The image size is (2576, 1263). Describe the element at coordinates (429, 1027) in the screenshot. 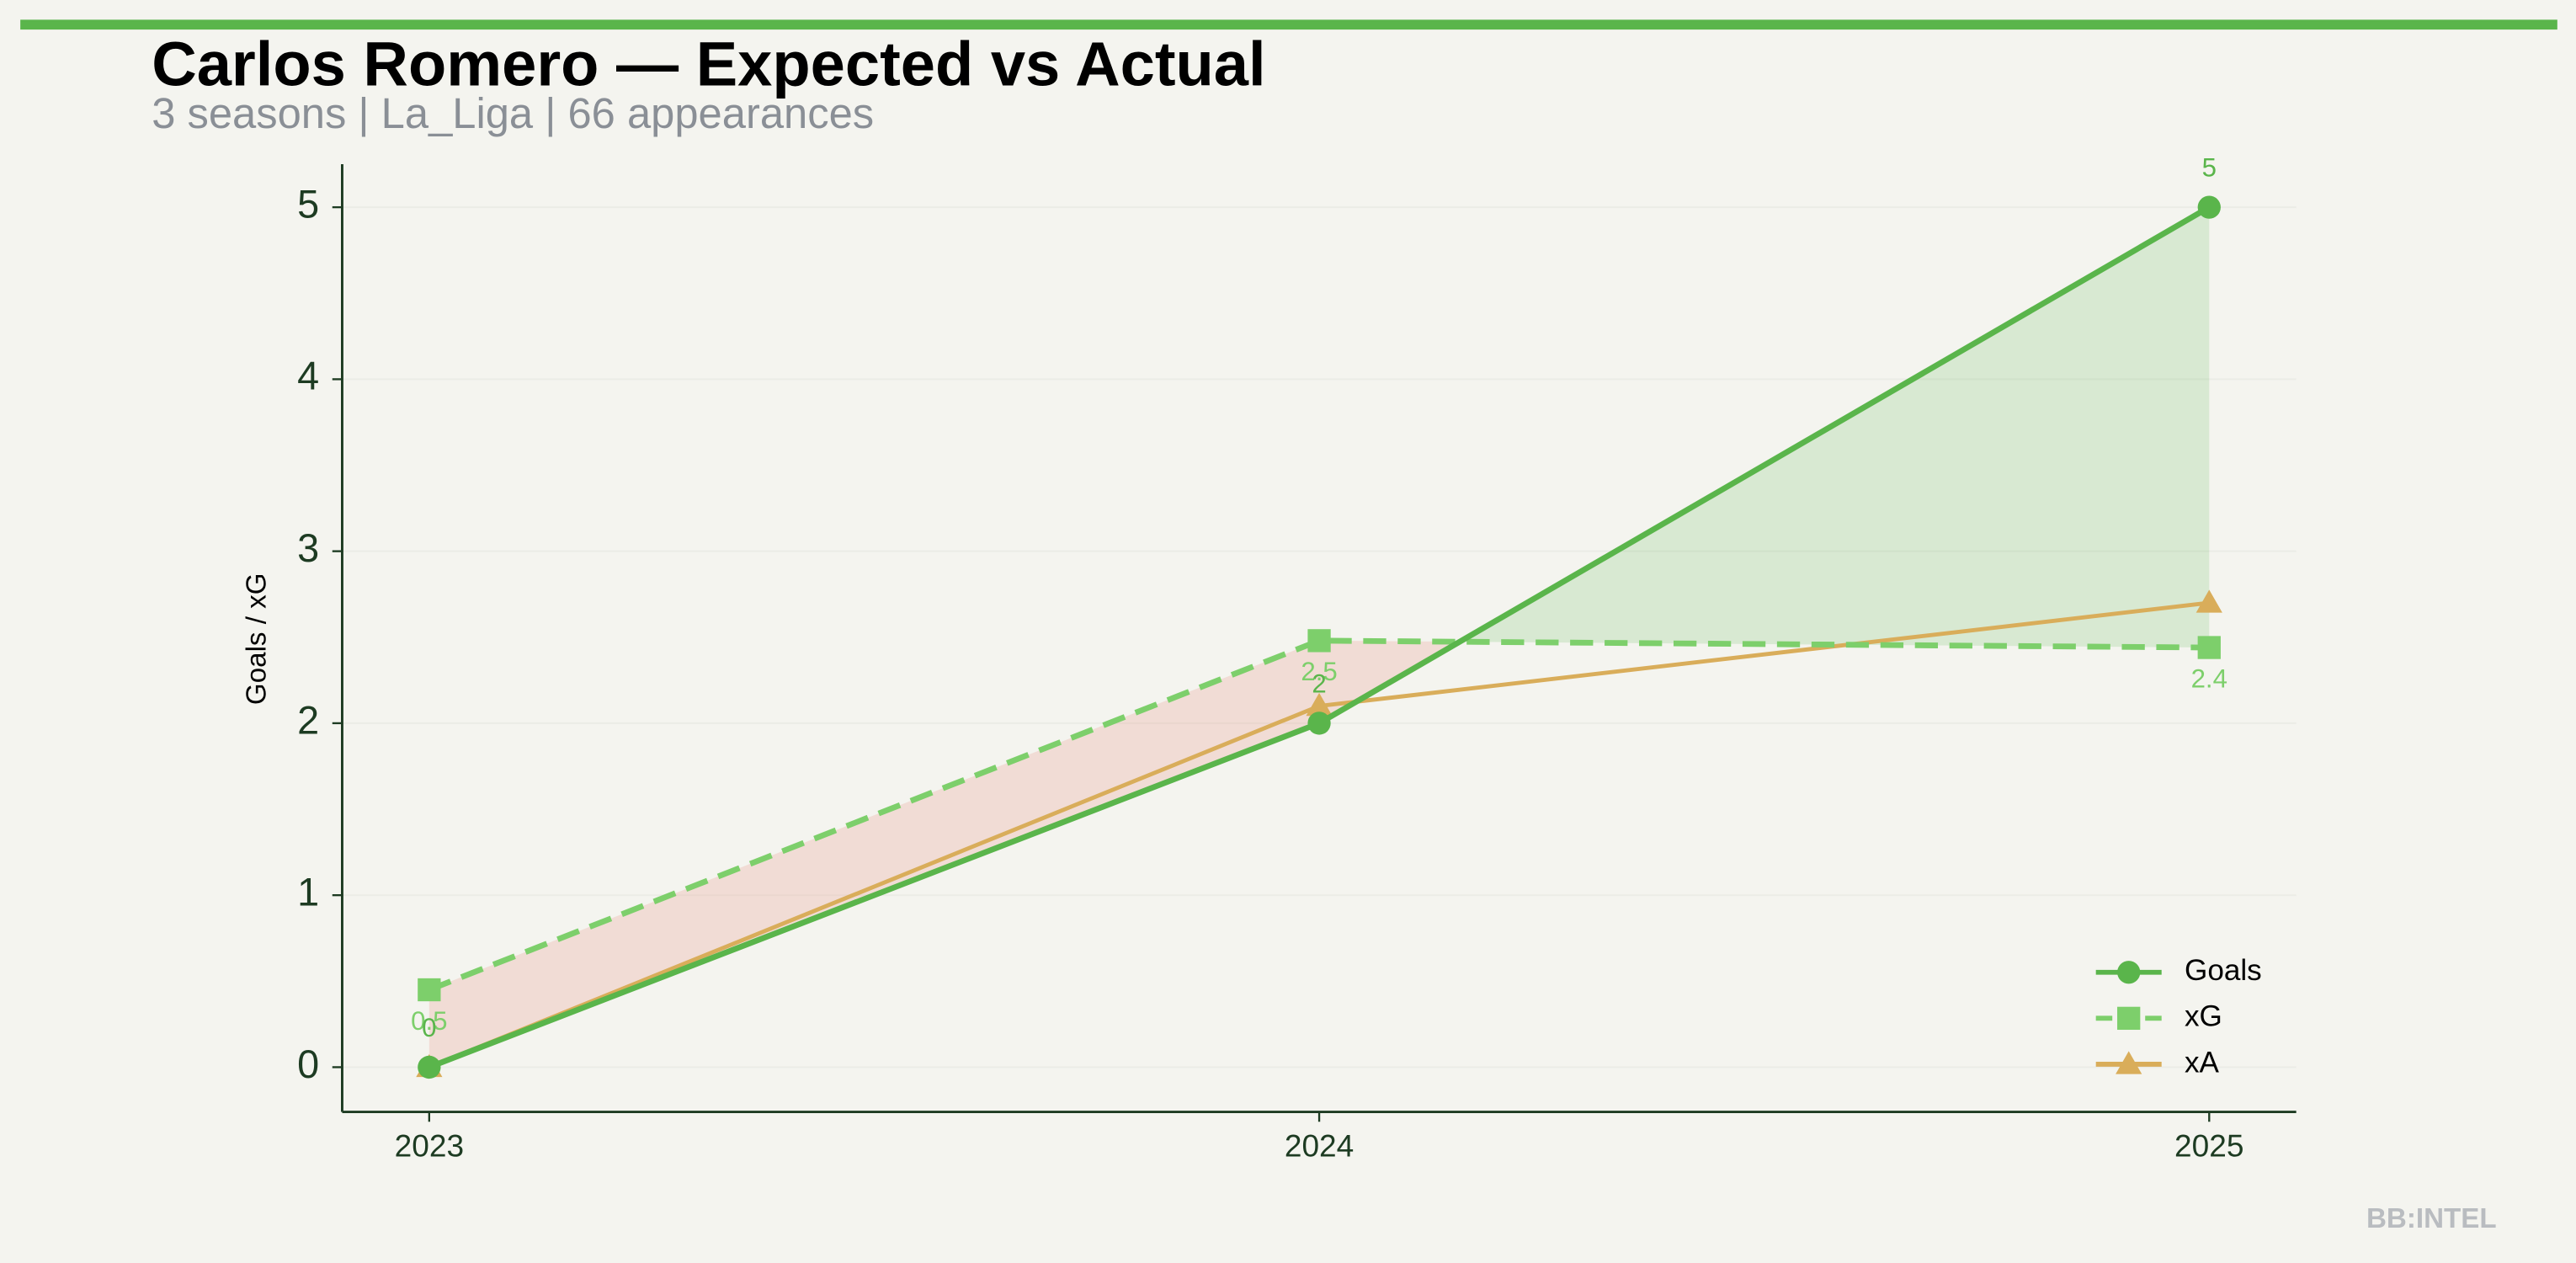

I see `data-label: 0` at that location.